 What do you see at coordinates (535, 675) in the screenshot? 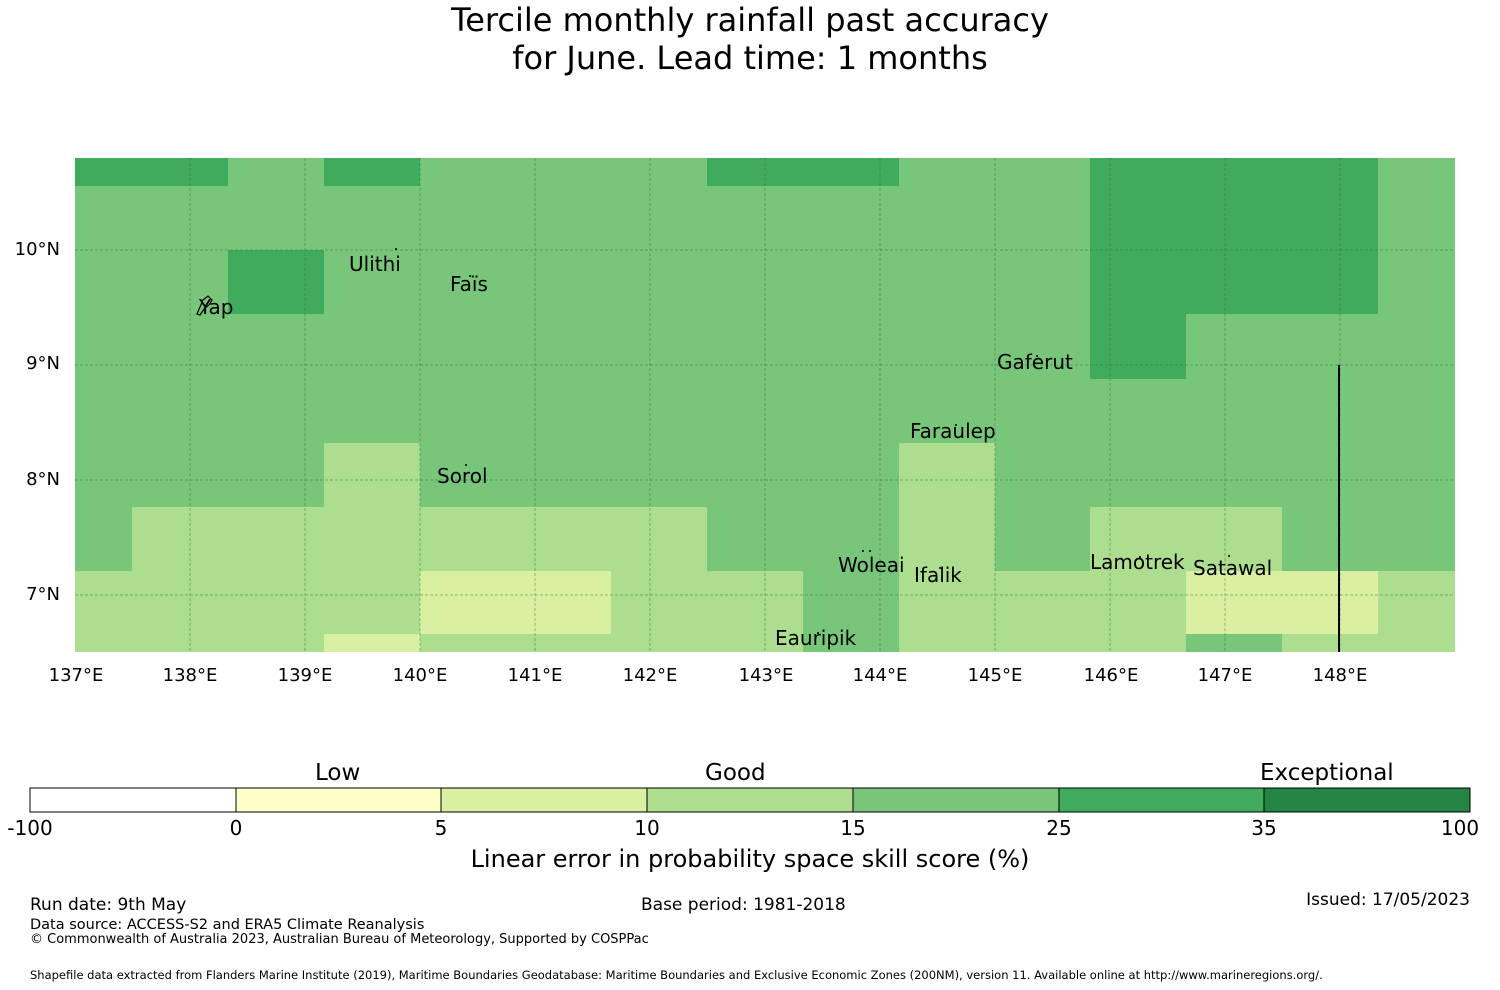
I see `lon-label: 141°E` at bounding box center [535, 675].